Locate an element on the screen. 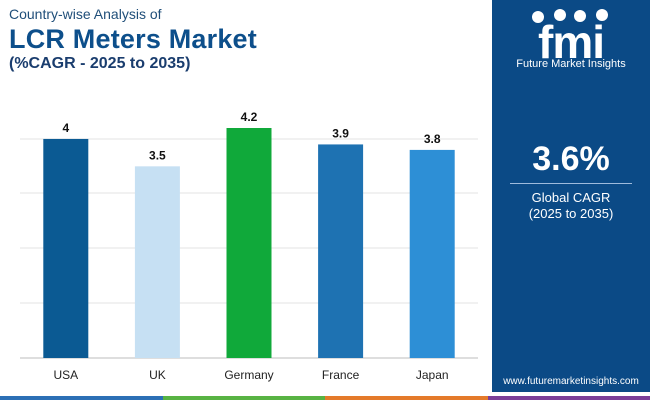 The height and width of the screenshot is (400, 650). data-label-france: 3.9 is located at coordinates (340, 133).